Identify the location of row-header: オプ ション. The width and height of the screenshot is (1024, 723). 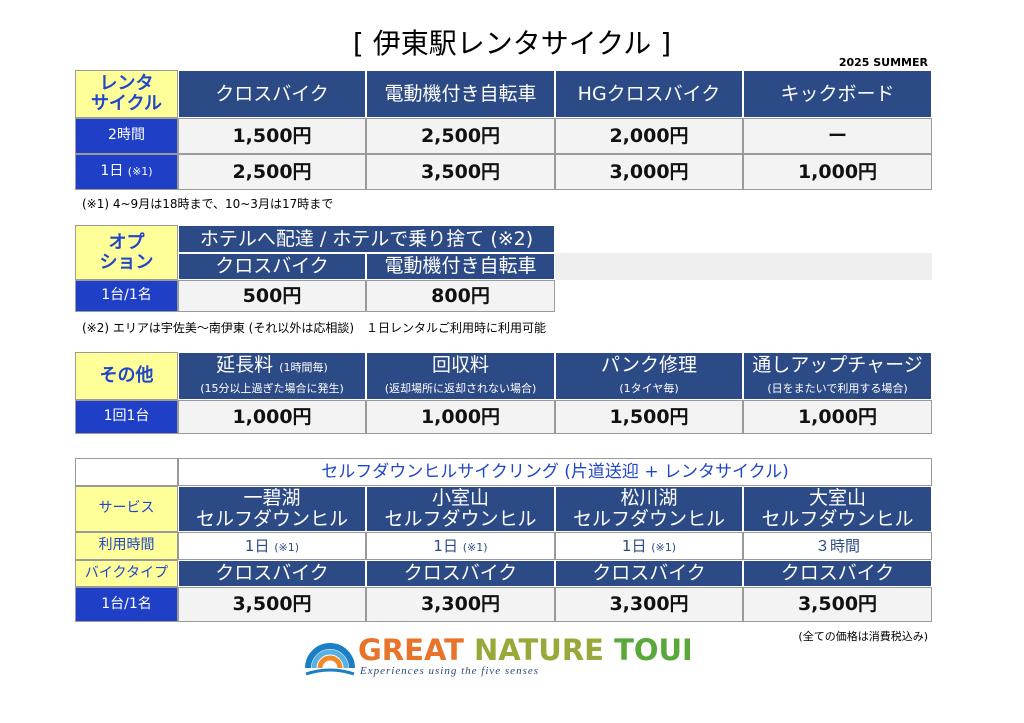
(126, 252).